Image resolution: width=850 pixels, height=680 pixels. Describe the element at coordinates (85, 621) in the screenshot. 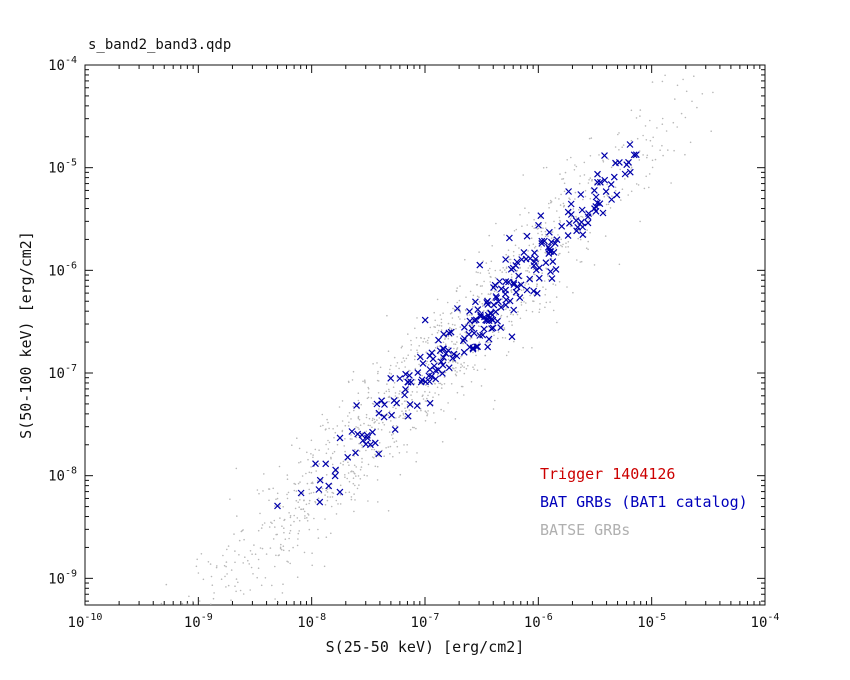

I see `svg-text: 10⁻¹⁰` at that location.